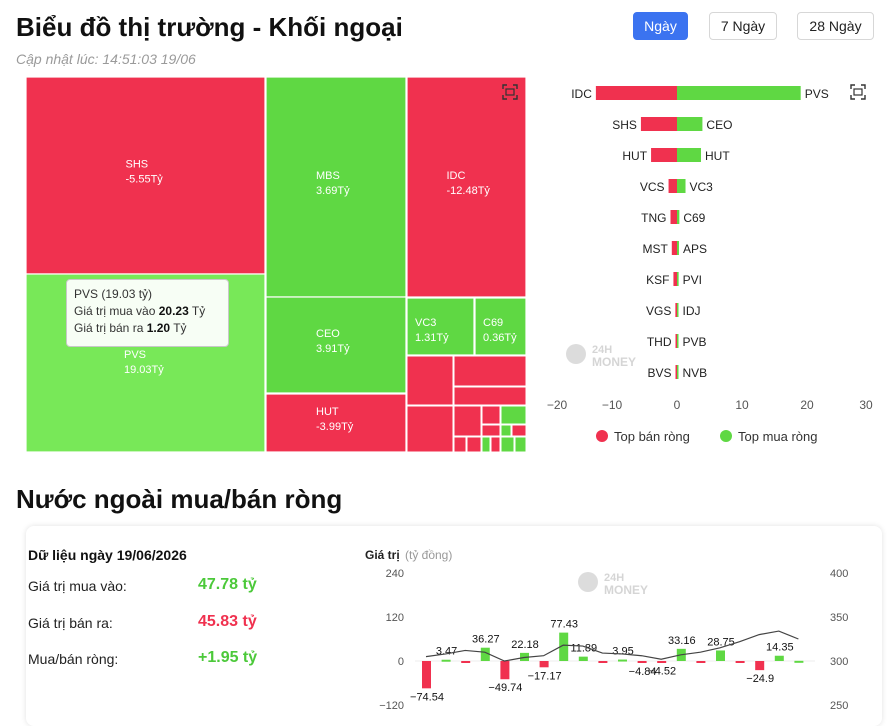 The height and width of the screenshot is (726, 889). What do you see at coordinates (602, 436) in the screenshot?
I see `legend-sell-dot` at bounding box center [602, 436].